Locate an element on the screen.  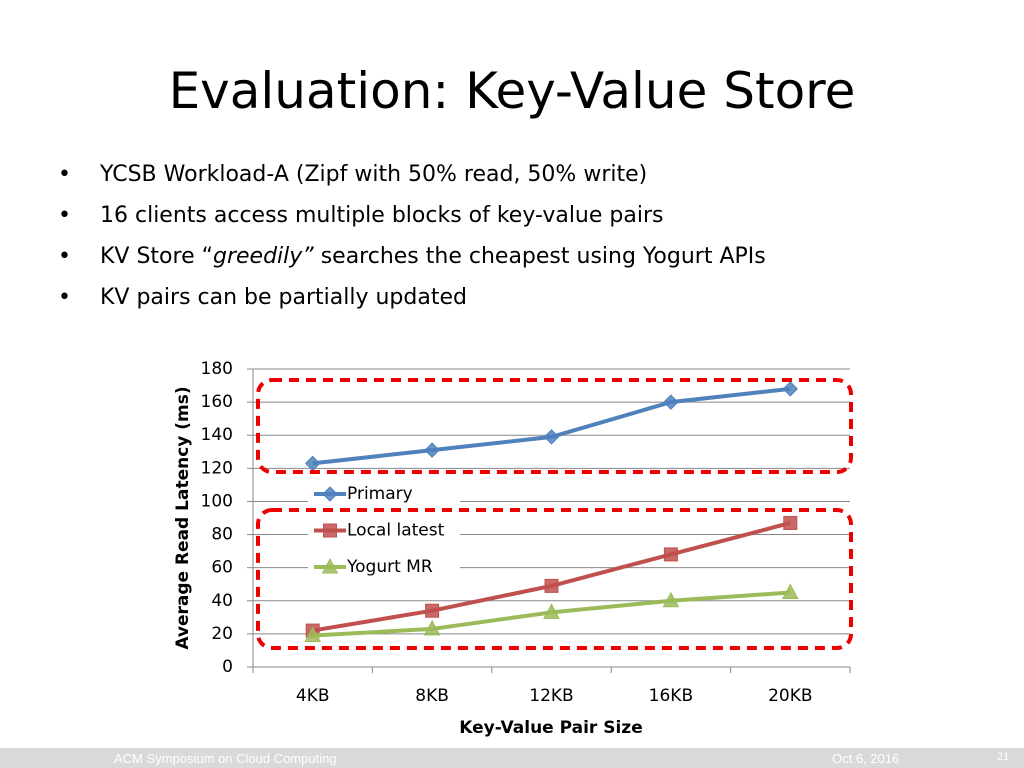
y-tick-label: 180 is located at coordinates (217, 369).